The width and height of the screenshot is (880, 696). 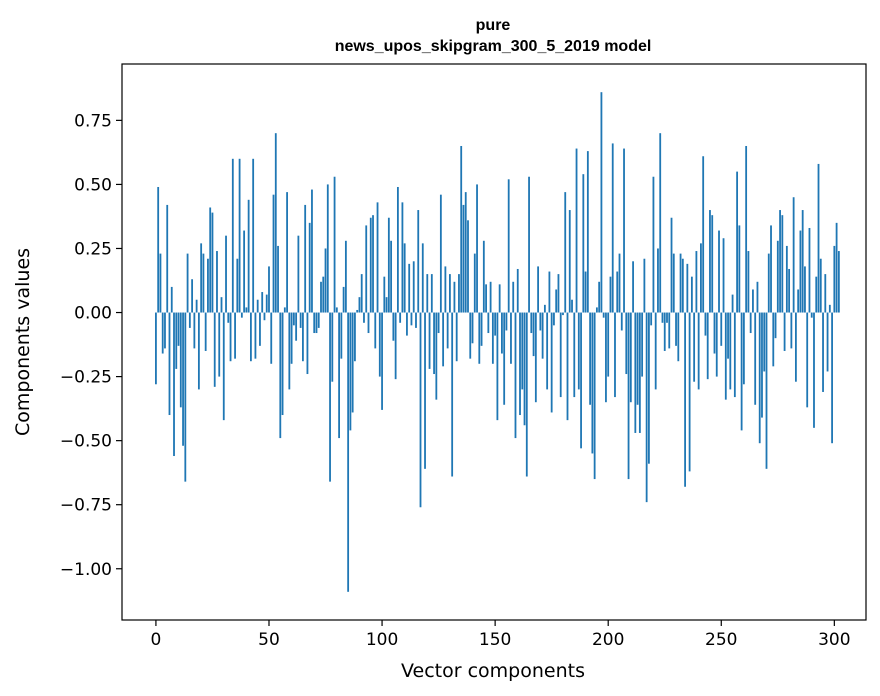 What do you see at coordinates (493, 671) in the screenshot?
I see `x-axis-label: Vector components` at bounding box center [493, 671].